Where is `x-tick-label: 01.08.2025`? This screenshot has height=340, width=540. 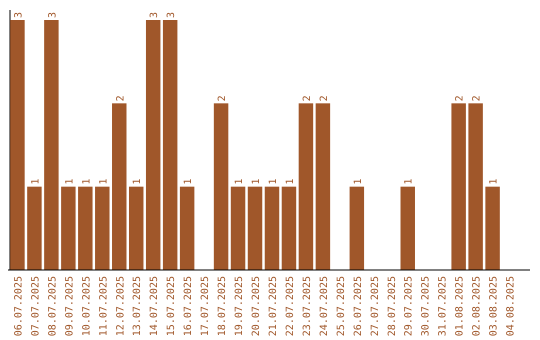
x-tick-label: 01.08.2025 is located at coordinates (460, 306).